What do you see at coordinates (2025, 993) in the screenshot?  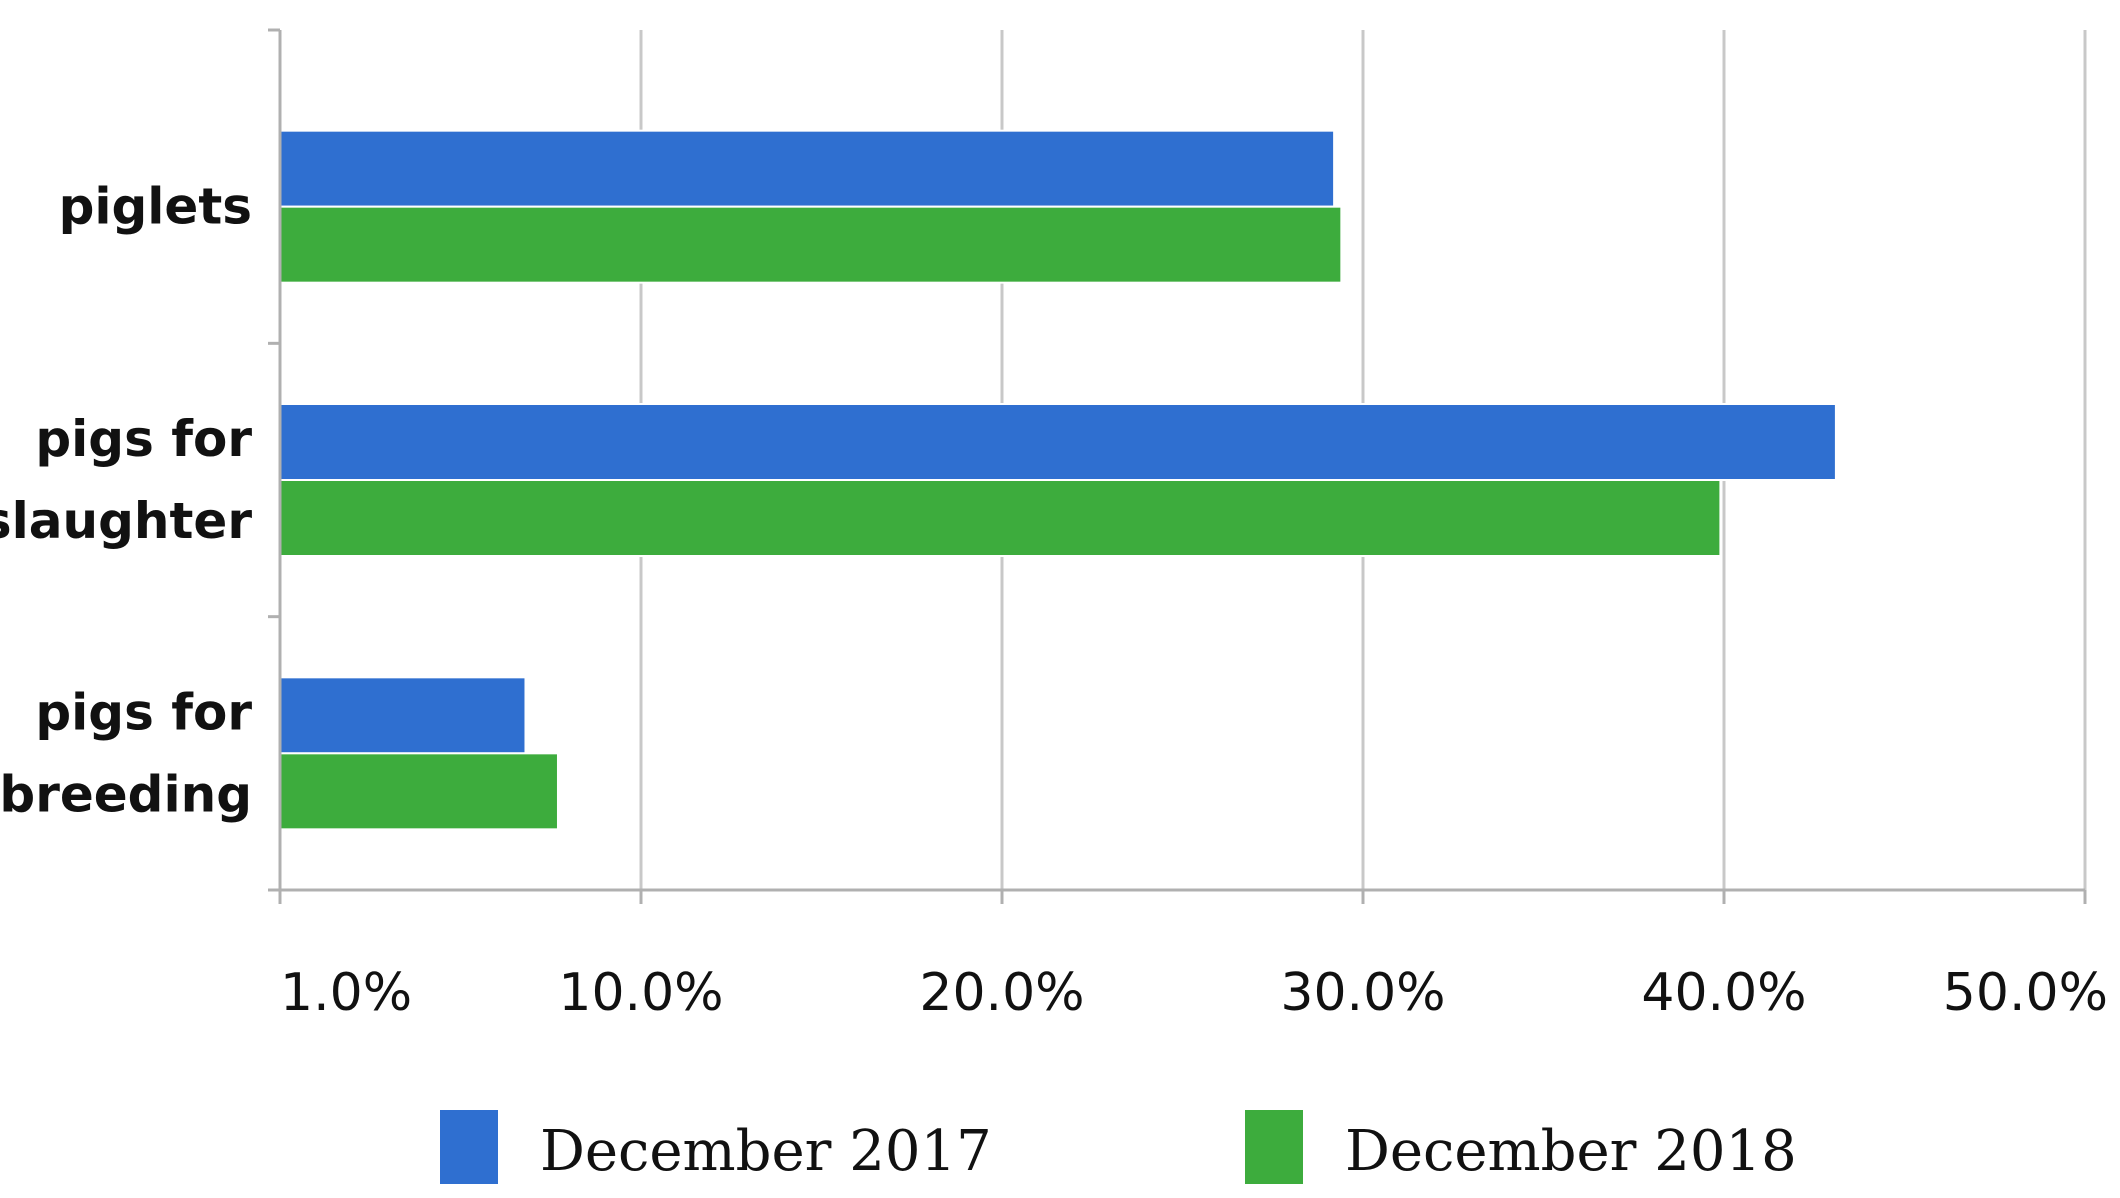 I see `x-tick-label: 50.0%` at bounding box center [2025, 993].